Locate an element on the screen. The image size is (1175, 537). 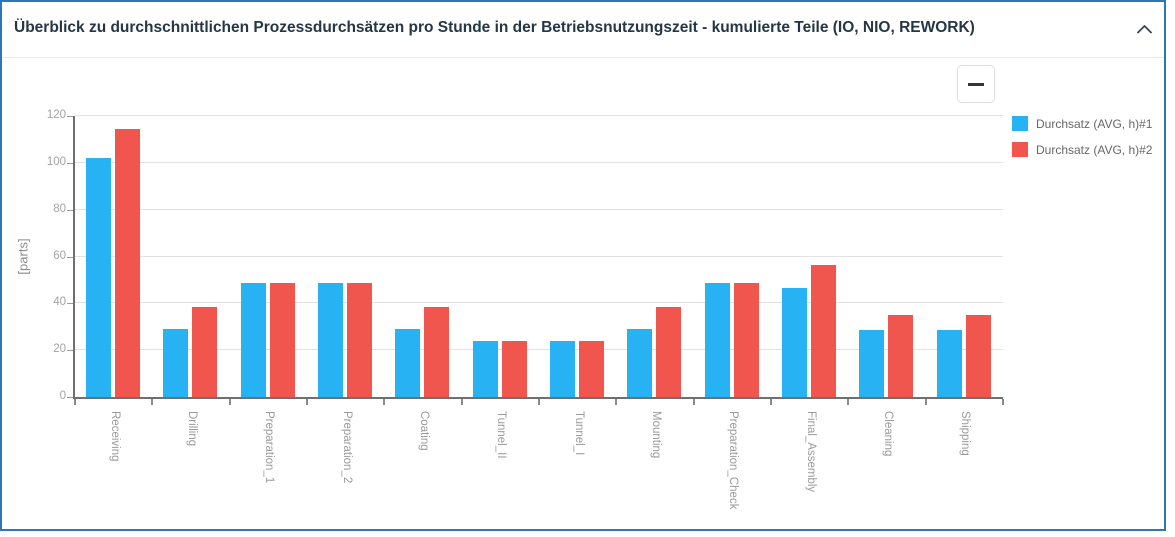
bar-Preparation_1-series2 is located at coordinates (282, 340).